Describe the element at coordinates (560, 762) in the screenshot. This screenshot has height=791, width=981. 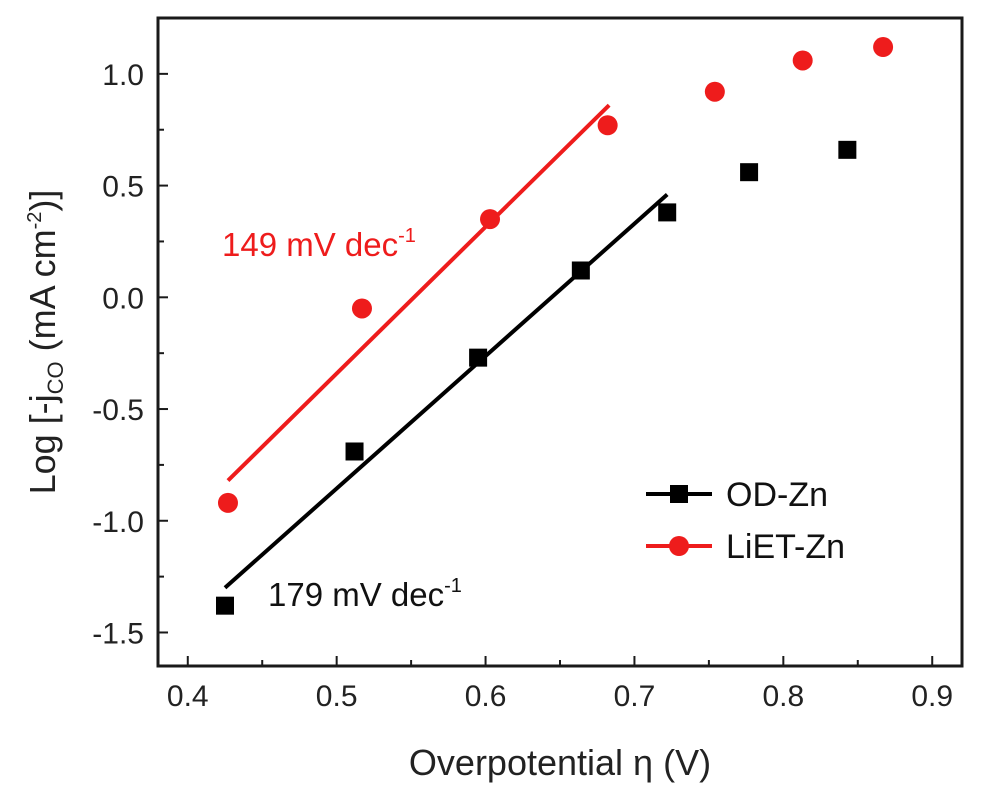
I see `x-axis-title: Overpotential η (V)` at that location.